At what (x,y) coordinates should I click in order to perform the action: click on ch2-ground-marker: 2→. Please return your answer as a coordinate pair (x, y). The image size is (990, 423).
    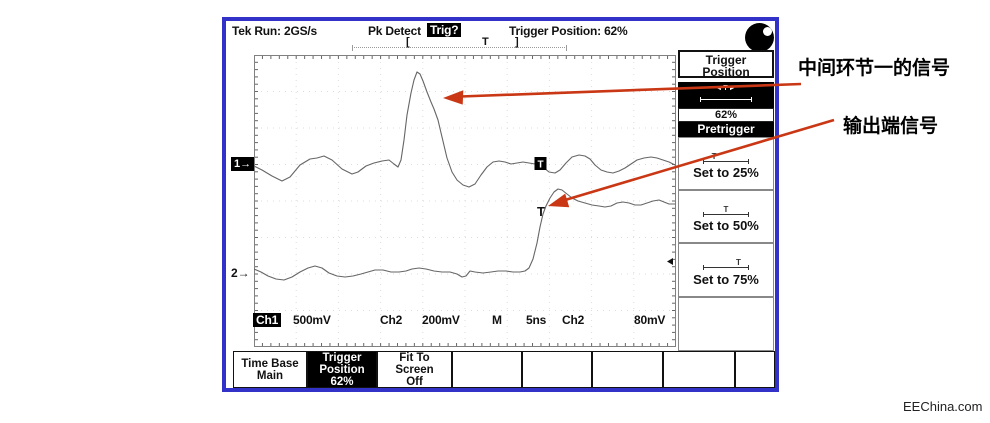
    Looking at the image, I should click on (240, 273).